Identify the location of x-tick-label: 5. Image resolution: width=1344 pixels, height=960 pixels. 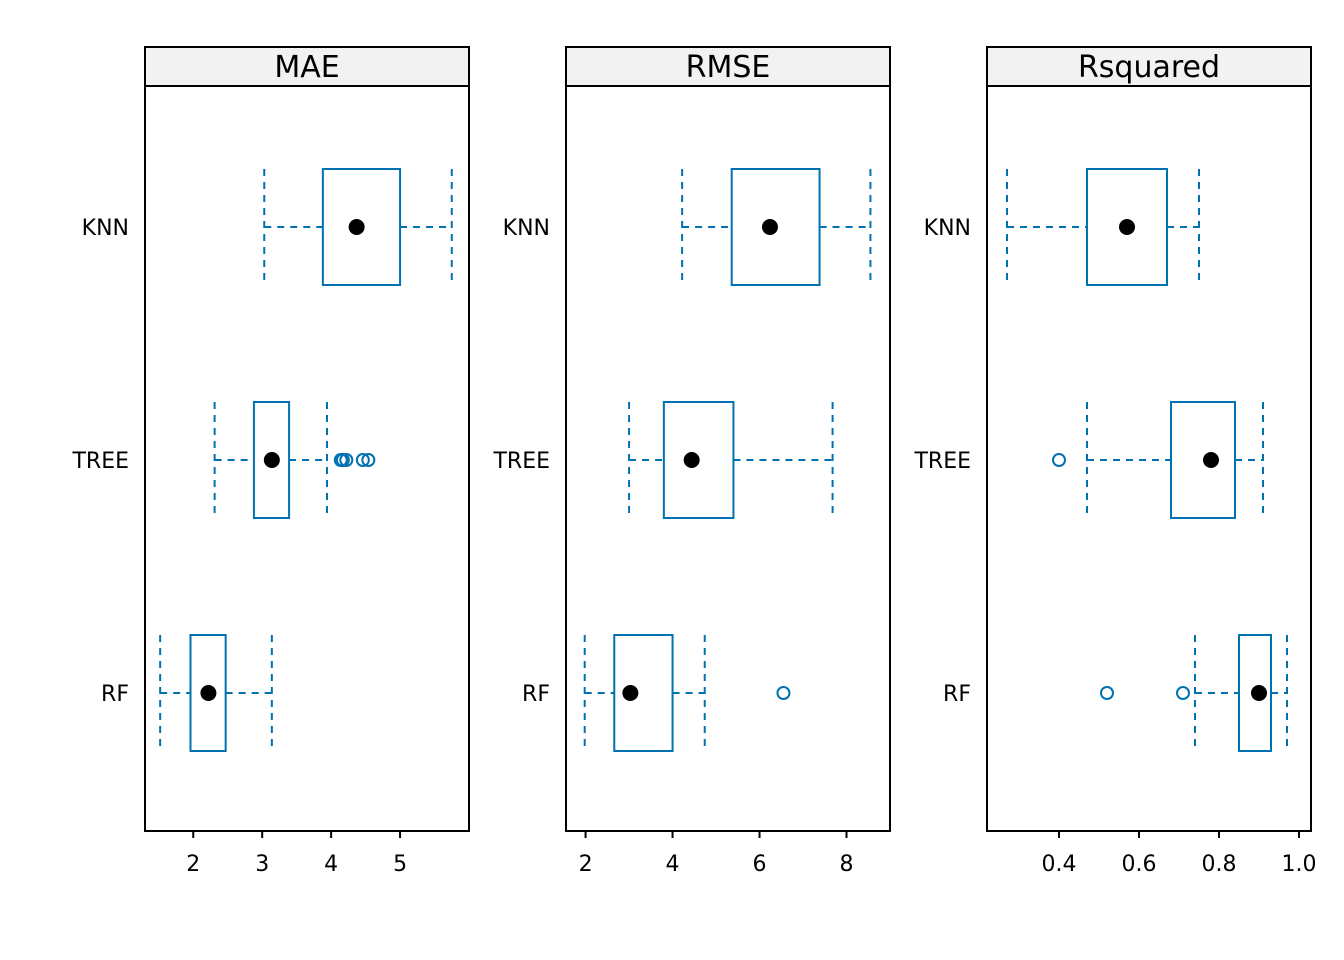
(400, 864).